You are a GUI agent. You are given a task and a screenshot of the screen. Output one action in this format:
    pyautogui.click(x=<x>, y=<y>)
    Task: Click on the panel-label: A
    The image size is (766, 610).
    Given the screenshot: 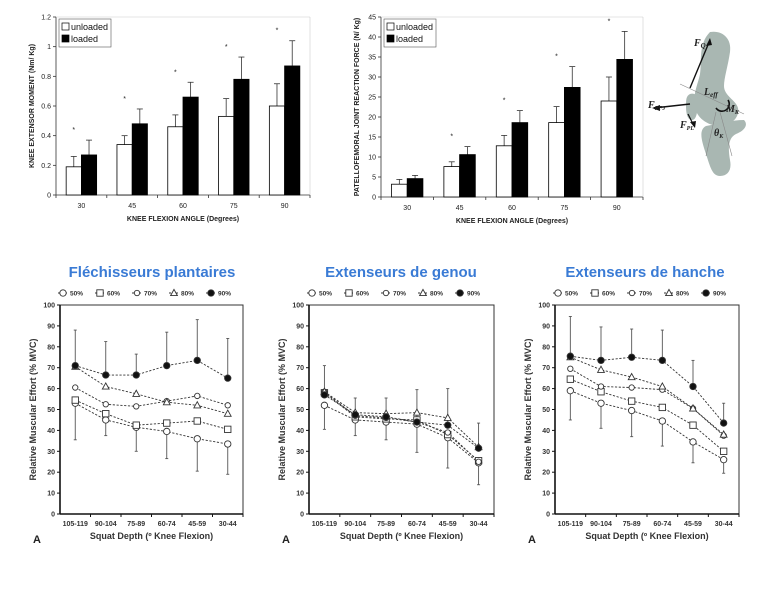 What is the action you would take?
    pyautogui.click(x=532, y=540)
    